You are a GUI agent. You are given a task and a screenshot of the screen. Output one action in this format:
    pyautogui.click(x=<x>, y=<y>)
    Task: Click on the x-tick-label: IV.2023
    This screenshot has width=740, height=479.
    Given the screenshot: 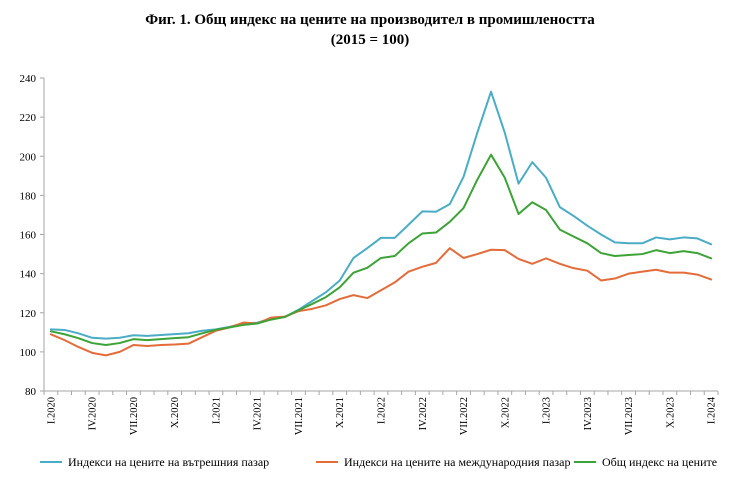 What is the action you would take?
    pyautogui.click(x=588, y=413)
    